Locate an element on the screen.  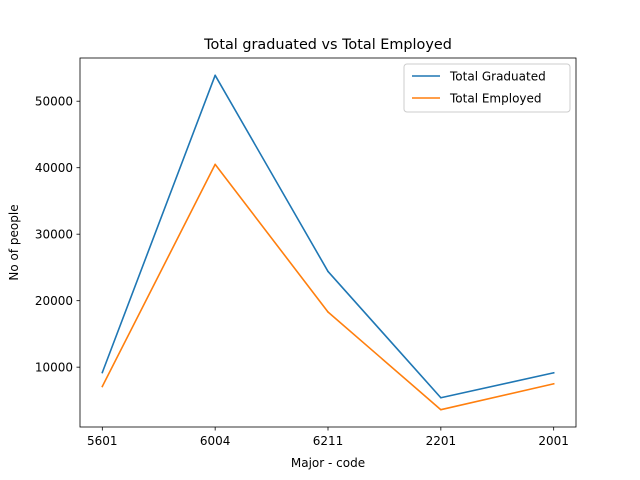
x-axis-label: Major - code is located at coordinates (328, 463).